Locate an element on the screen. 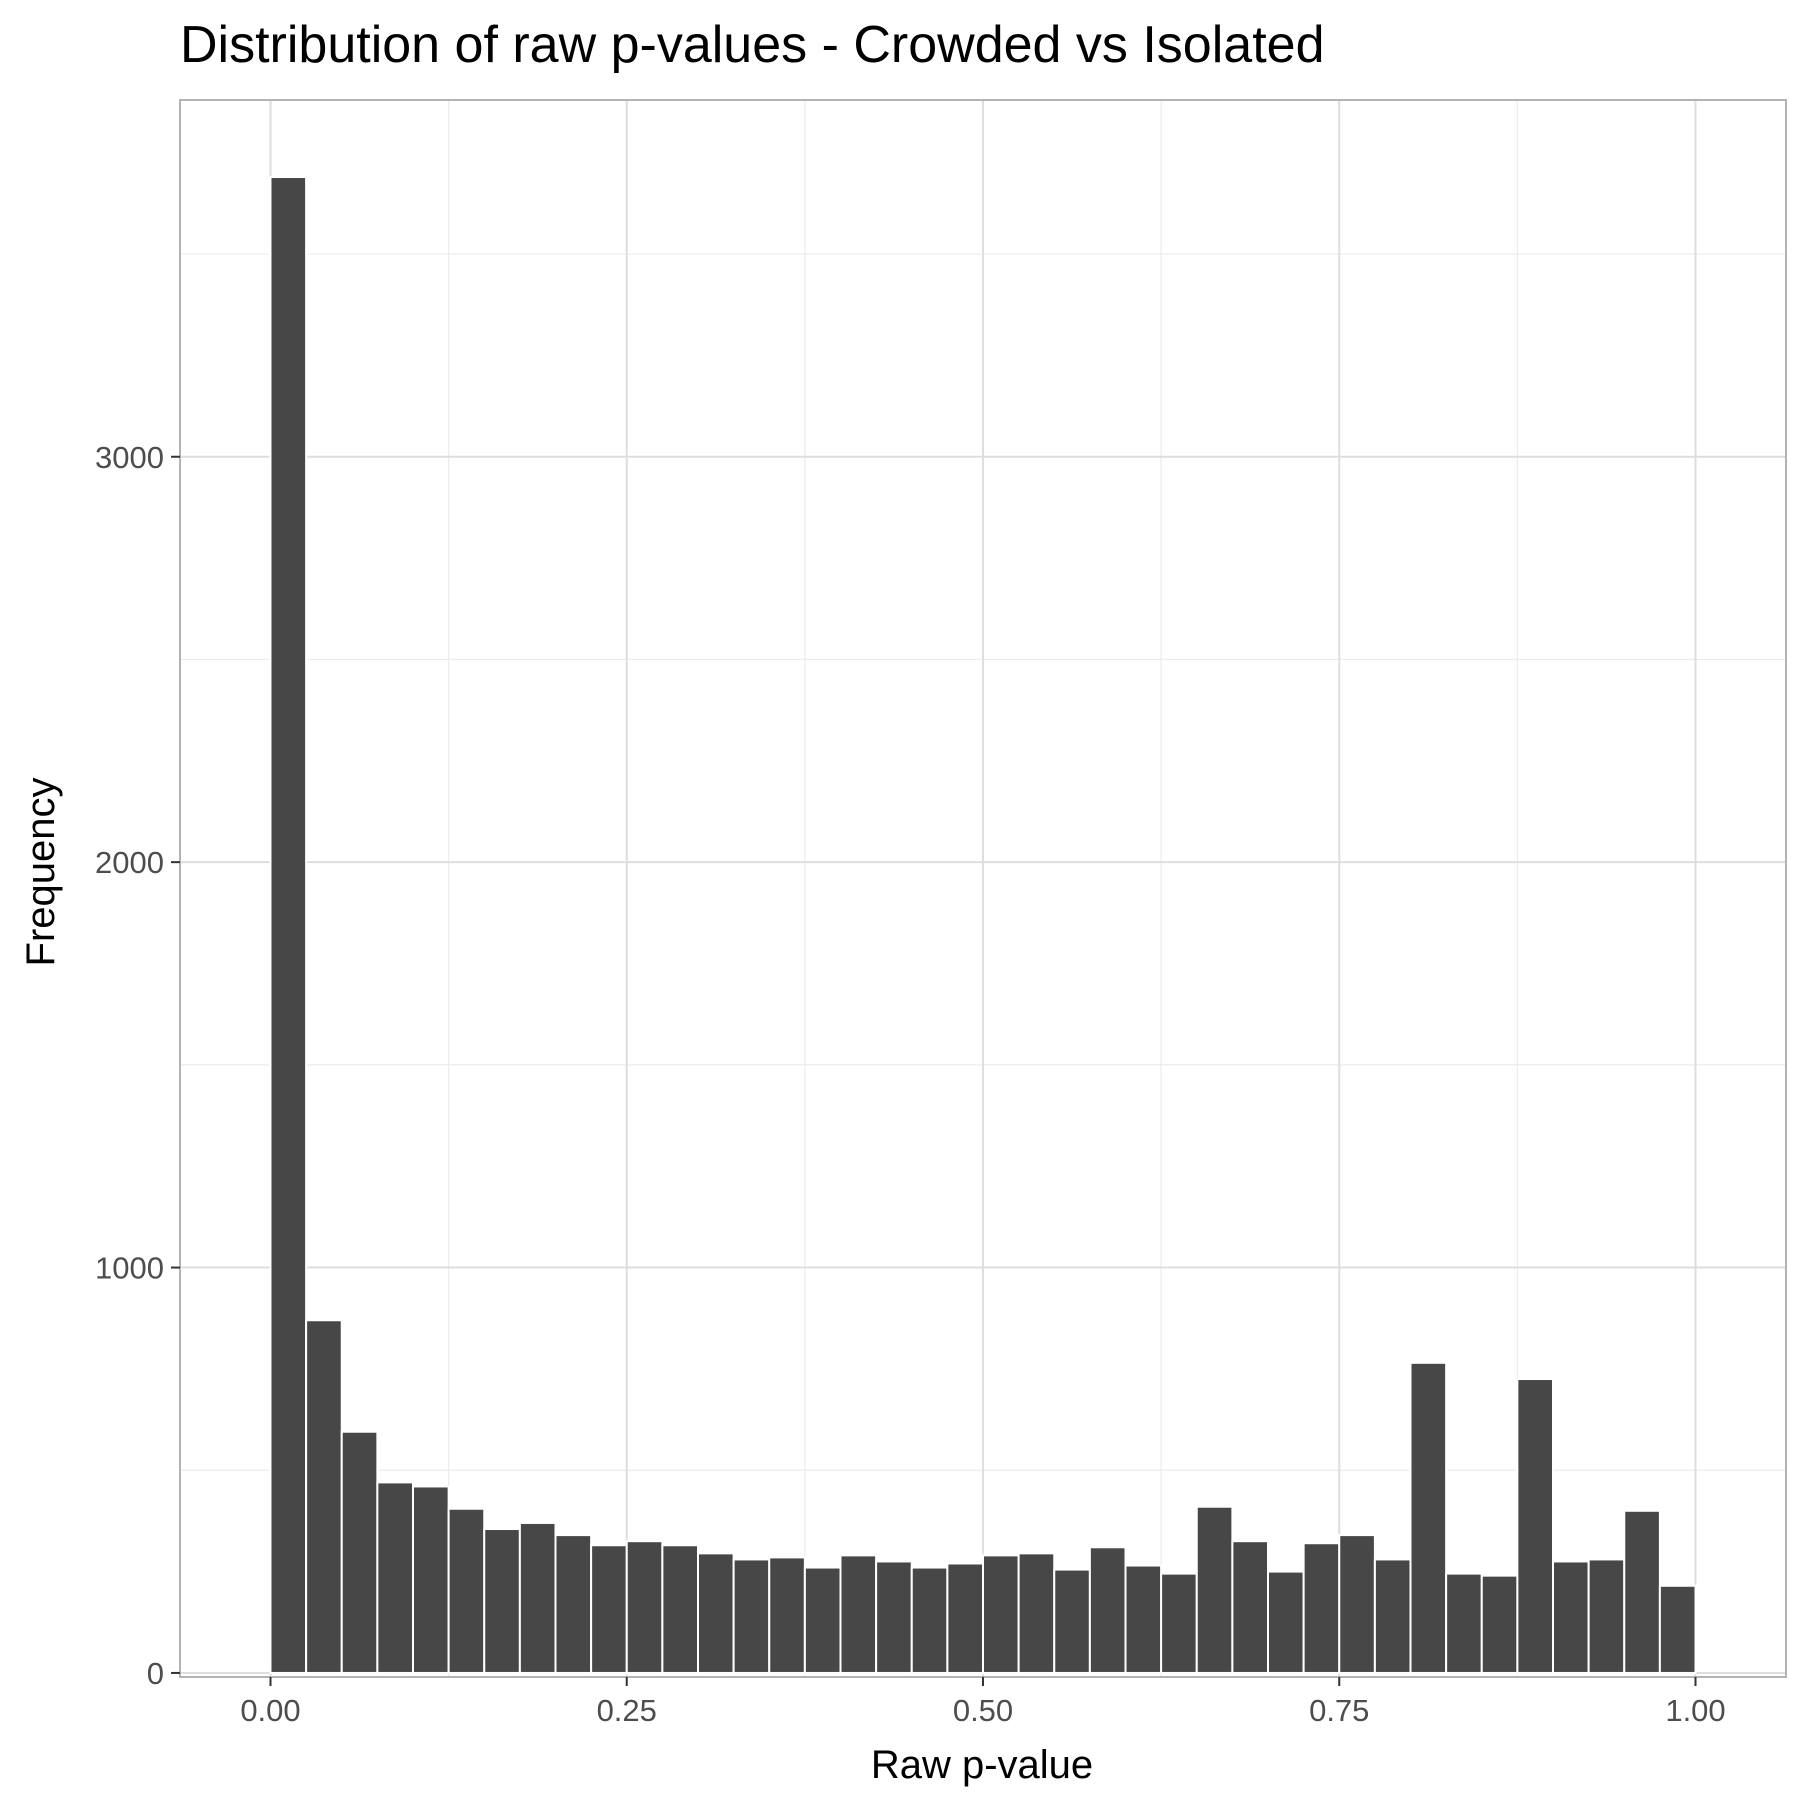  x-tick-label: 0.25 is located at coordinates (627, 1710).